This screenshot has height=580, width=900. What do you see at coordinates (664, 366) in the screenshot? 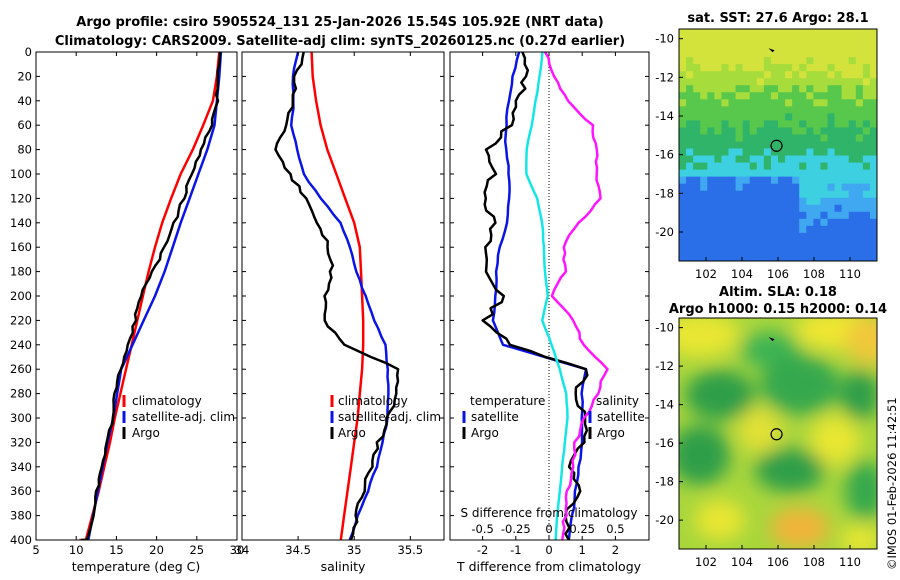
I see `lat-tick-label: -12` at bounding box center [664, 366].